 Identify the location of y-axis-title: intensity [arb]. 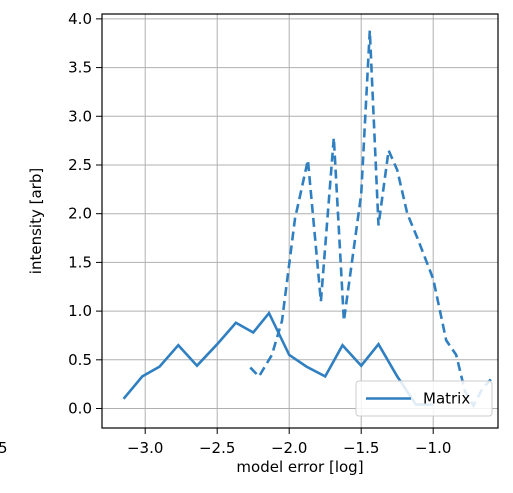
(36, 221).